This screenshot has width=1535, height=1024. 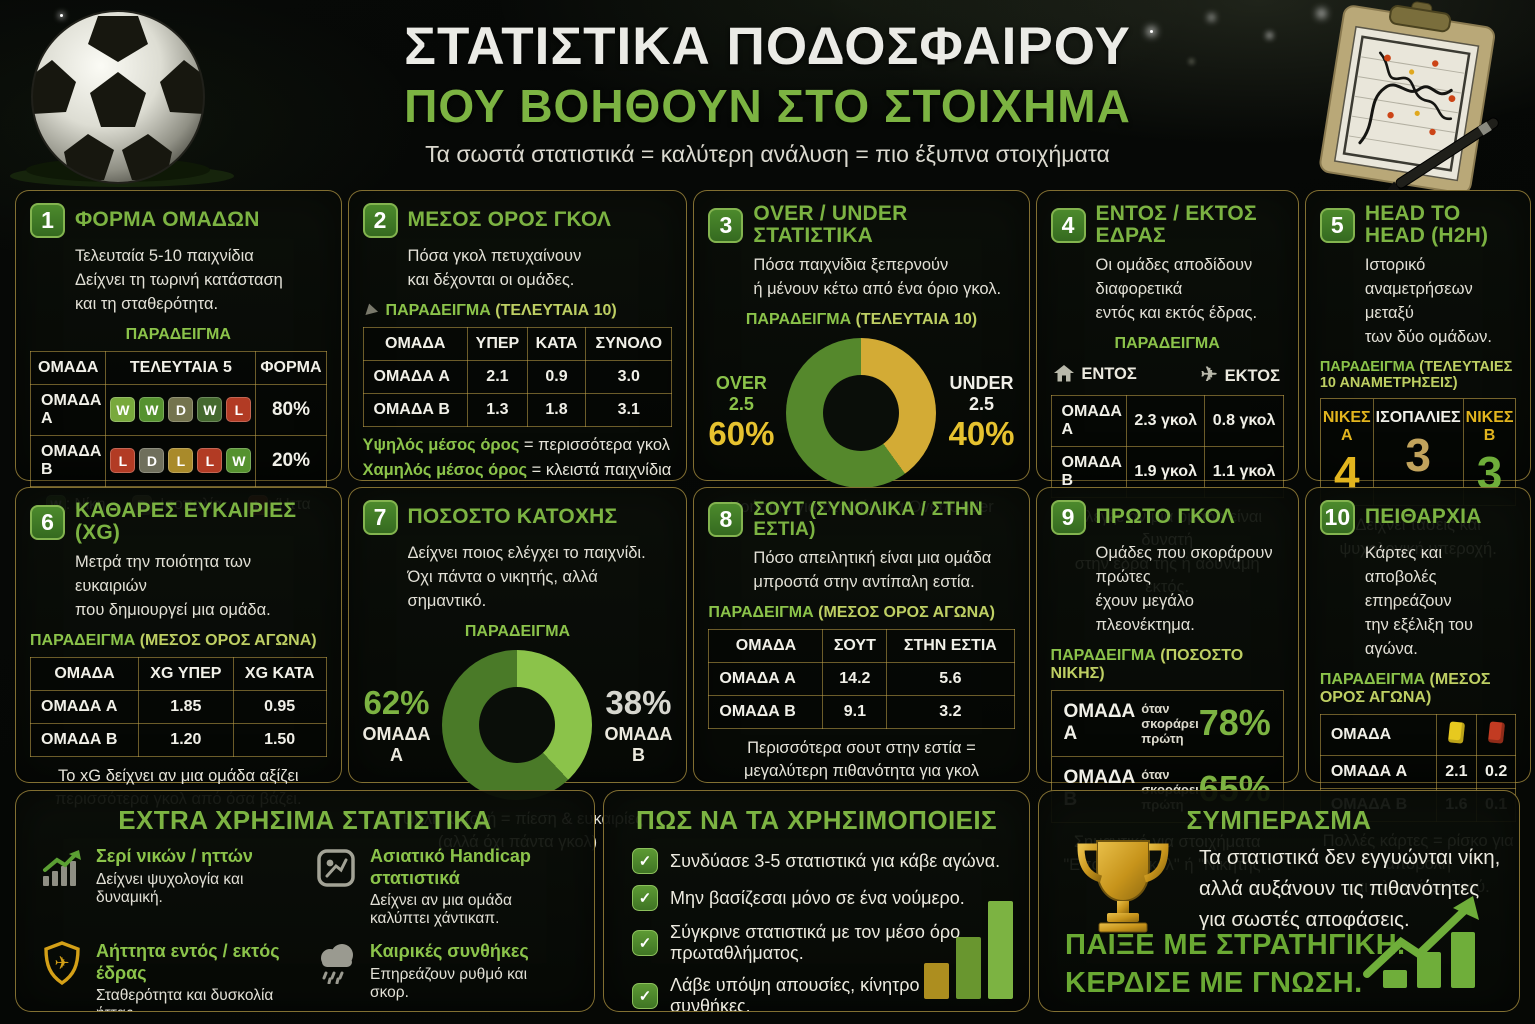 I want to click on h2h-cell: ΙΣΟΠΑΛΙΕΣ 3, so click(x=1419, y=452).